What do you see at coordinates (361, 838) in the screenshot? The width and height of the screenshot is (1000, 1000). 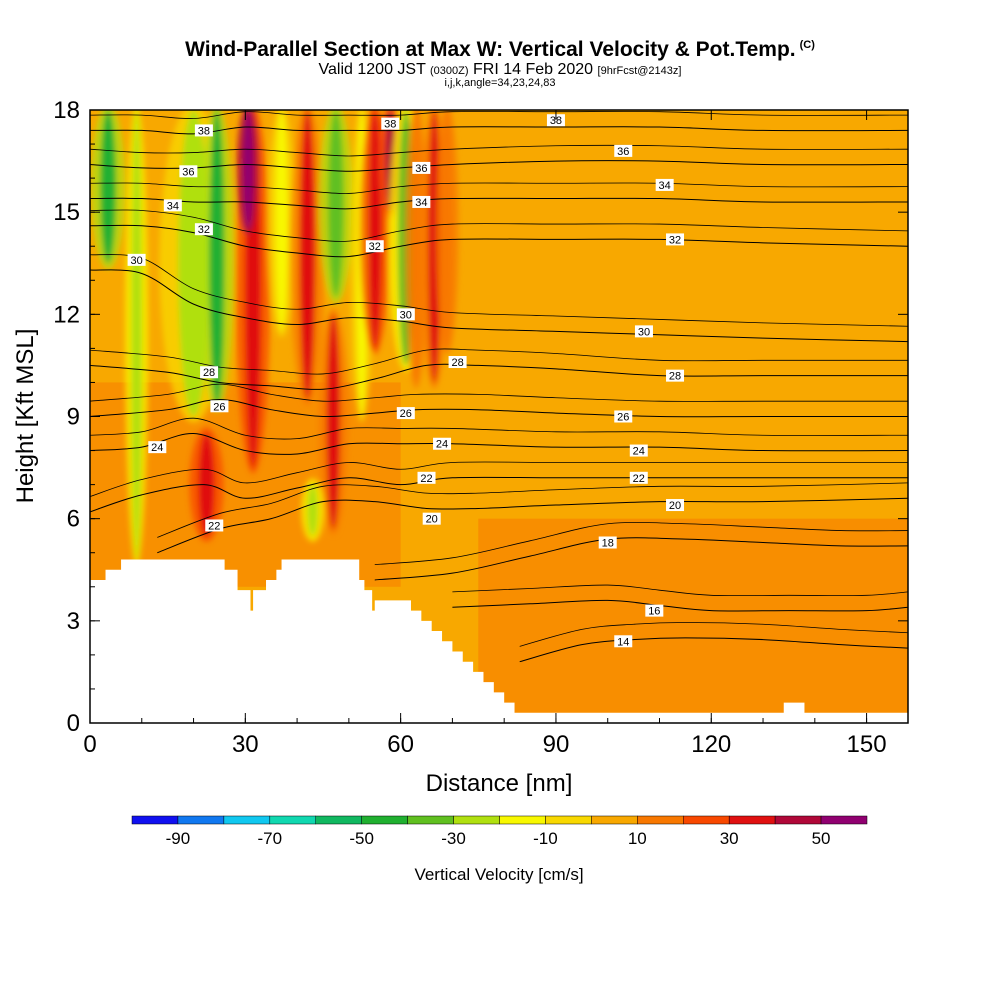 I see `colorbar-tick-label: -50` at bounding box center [361, 838].